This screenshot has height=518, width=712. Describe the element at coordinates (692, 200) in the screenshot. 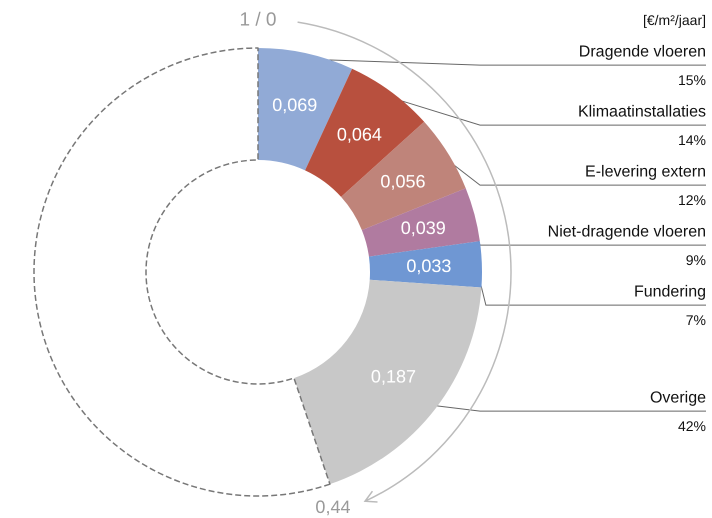

I see `text: 12%` at that location.